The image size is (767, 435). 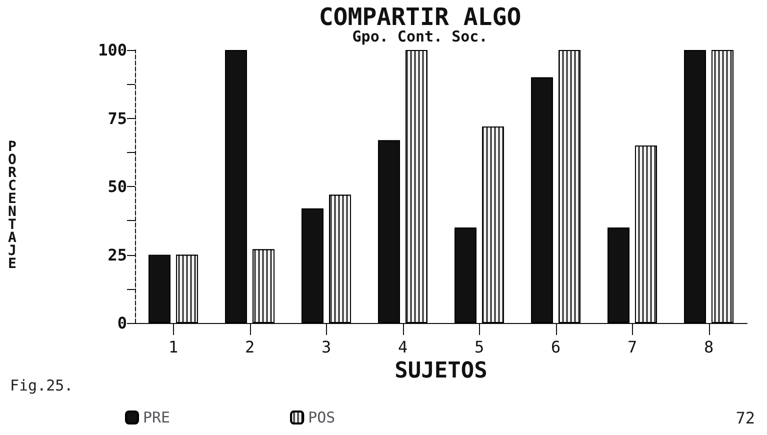 What do you see at coordinates (322, 417) in the screenshot?
I see `legend-label: POS` at bounding box center [322, 417].